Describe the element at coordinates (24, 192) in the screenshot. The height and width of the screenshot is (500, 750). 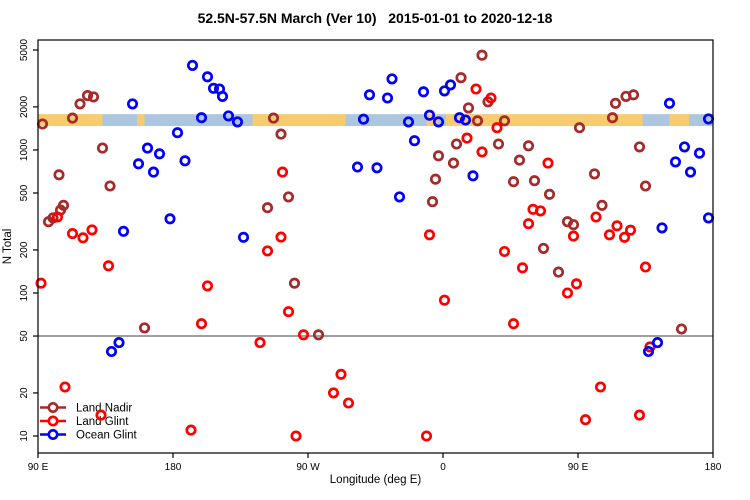
I see `y-tick-label: 500` at that location.